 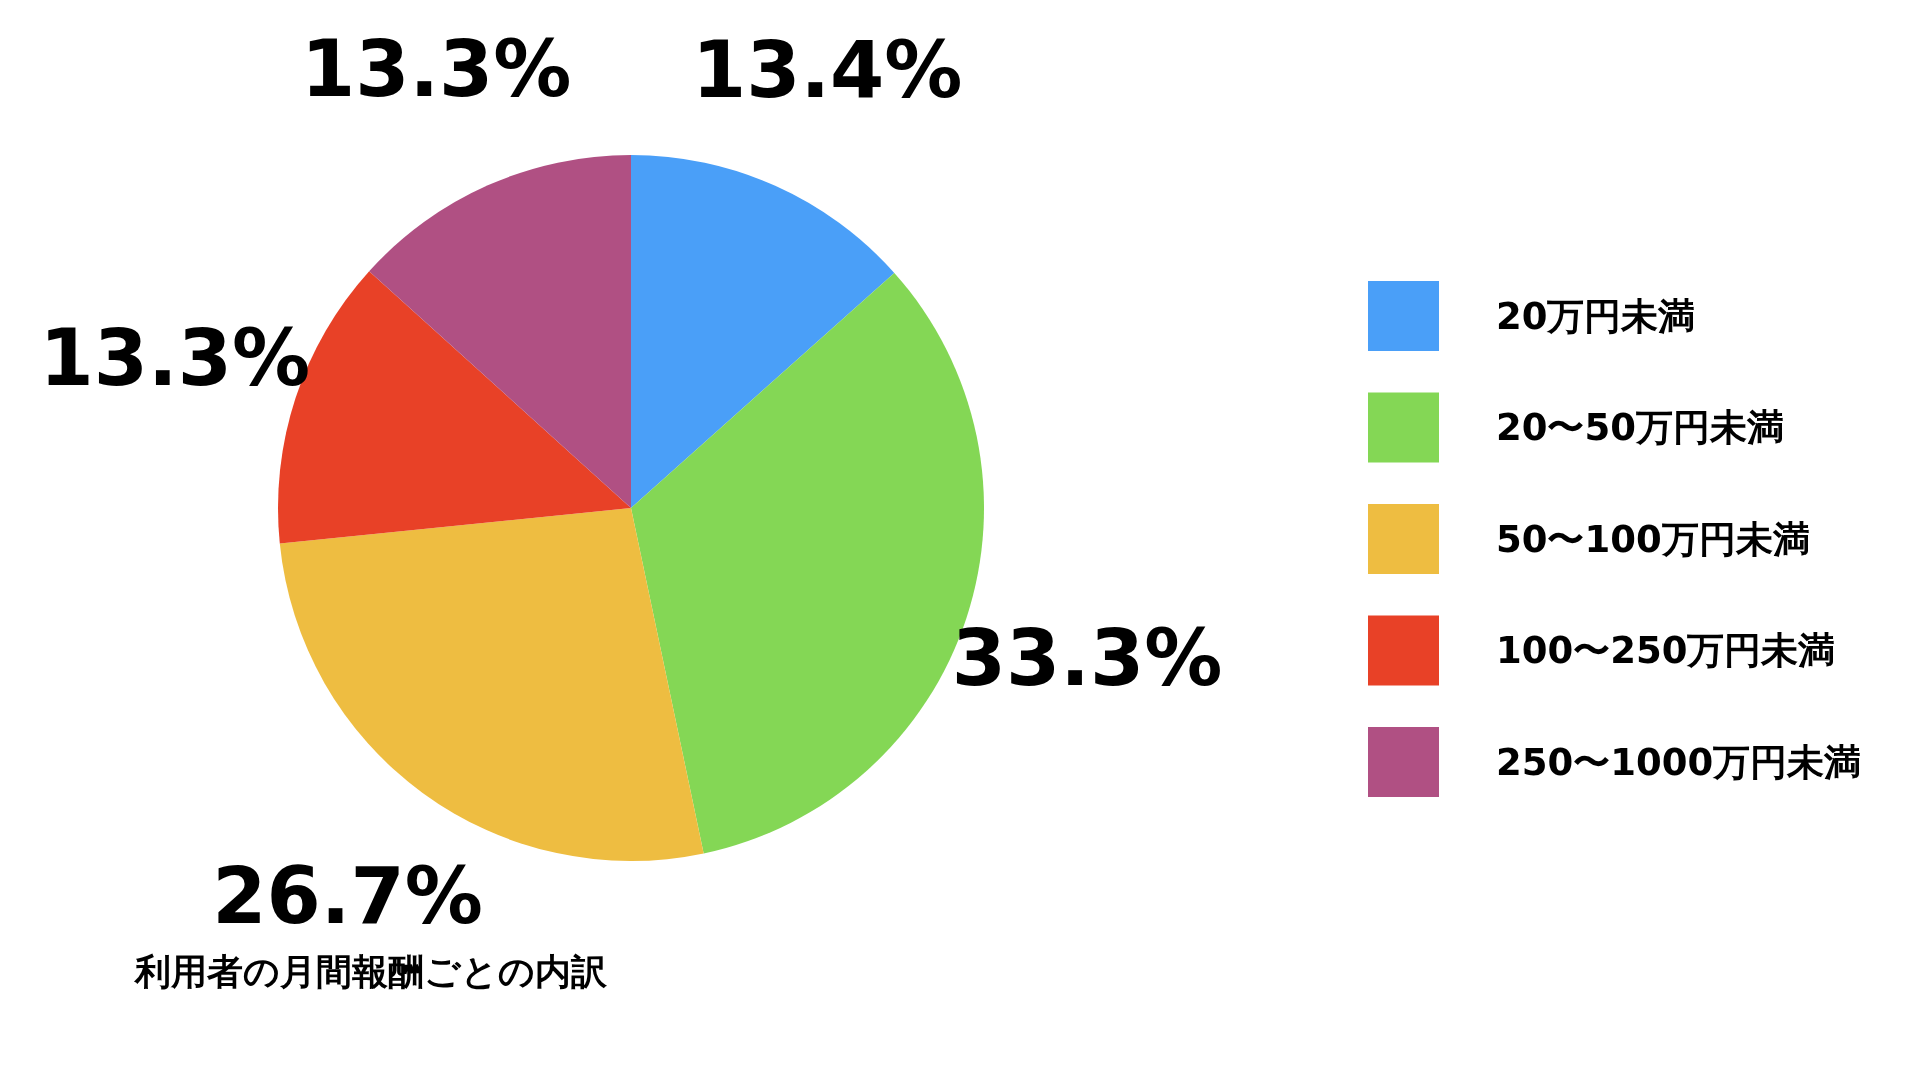 What do you see at coordinates (827, 69) in the screenshot?
I see `data-label: 13.4%` at bounding box center [827, 69].